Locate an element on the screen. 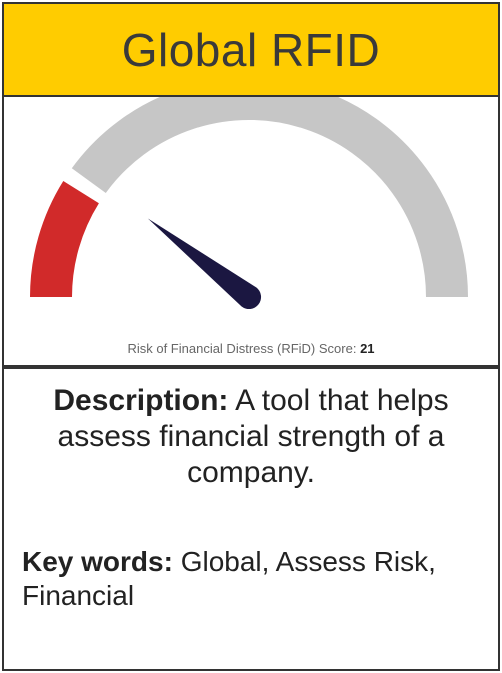 This screenshot has height=673, width=502. gauge-needle is located at coordinates (204, 264).